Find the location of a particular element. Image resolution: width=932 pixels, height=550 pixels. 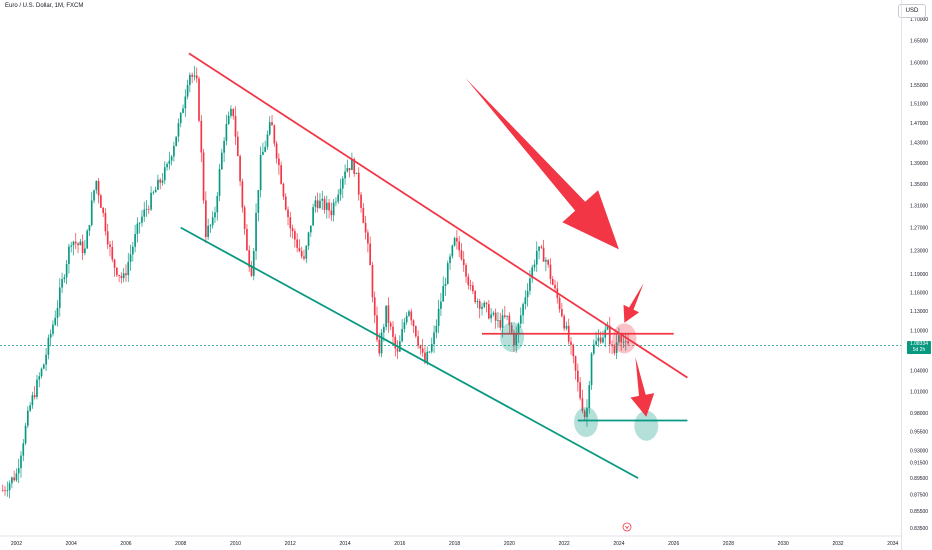

y-tick-label: 1.47000 is located at coordinates (919, 124).